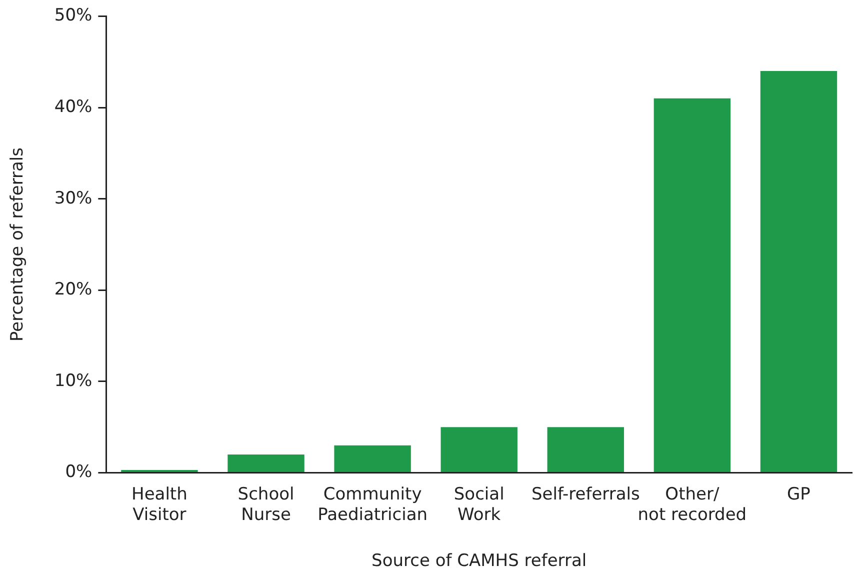  I want to click on y-tick-label: 0%, so click(78, 472).